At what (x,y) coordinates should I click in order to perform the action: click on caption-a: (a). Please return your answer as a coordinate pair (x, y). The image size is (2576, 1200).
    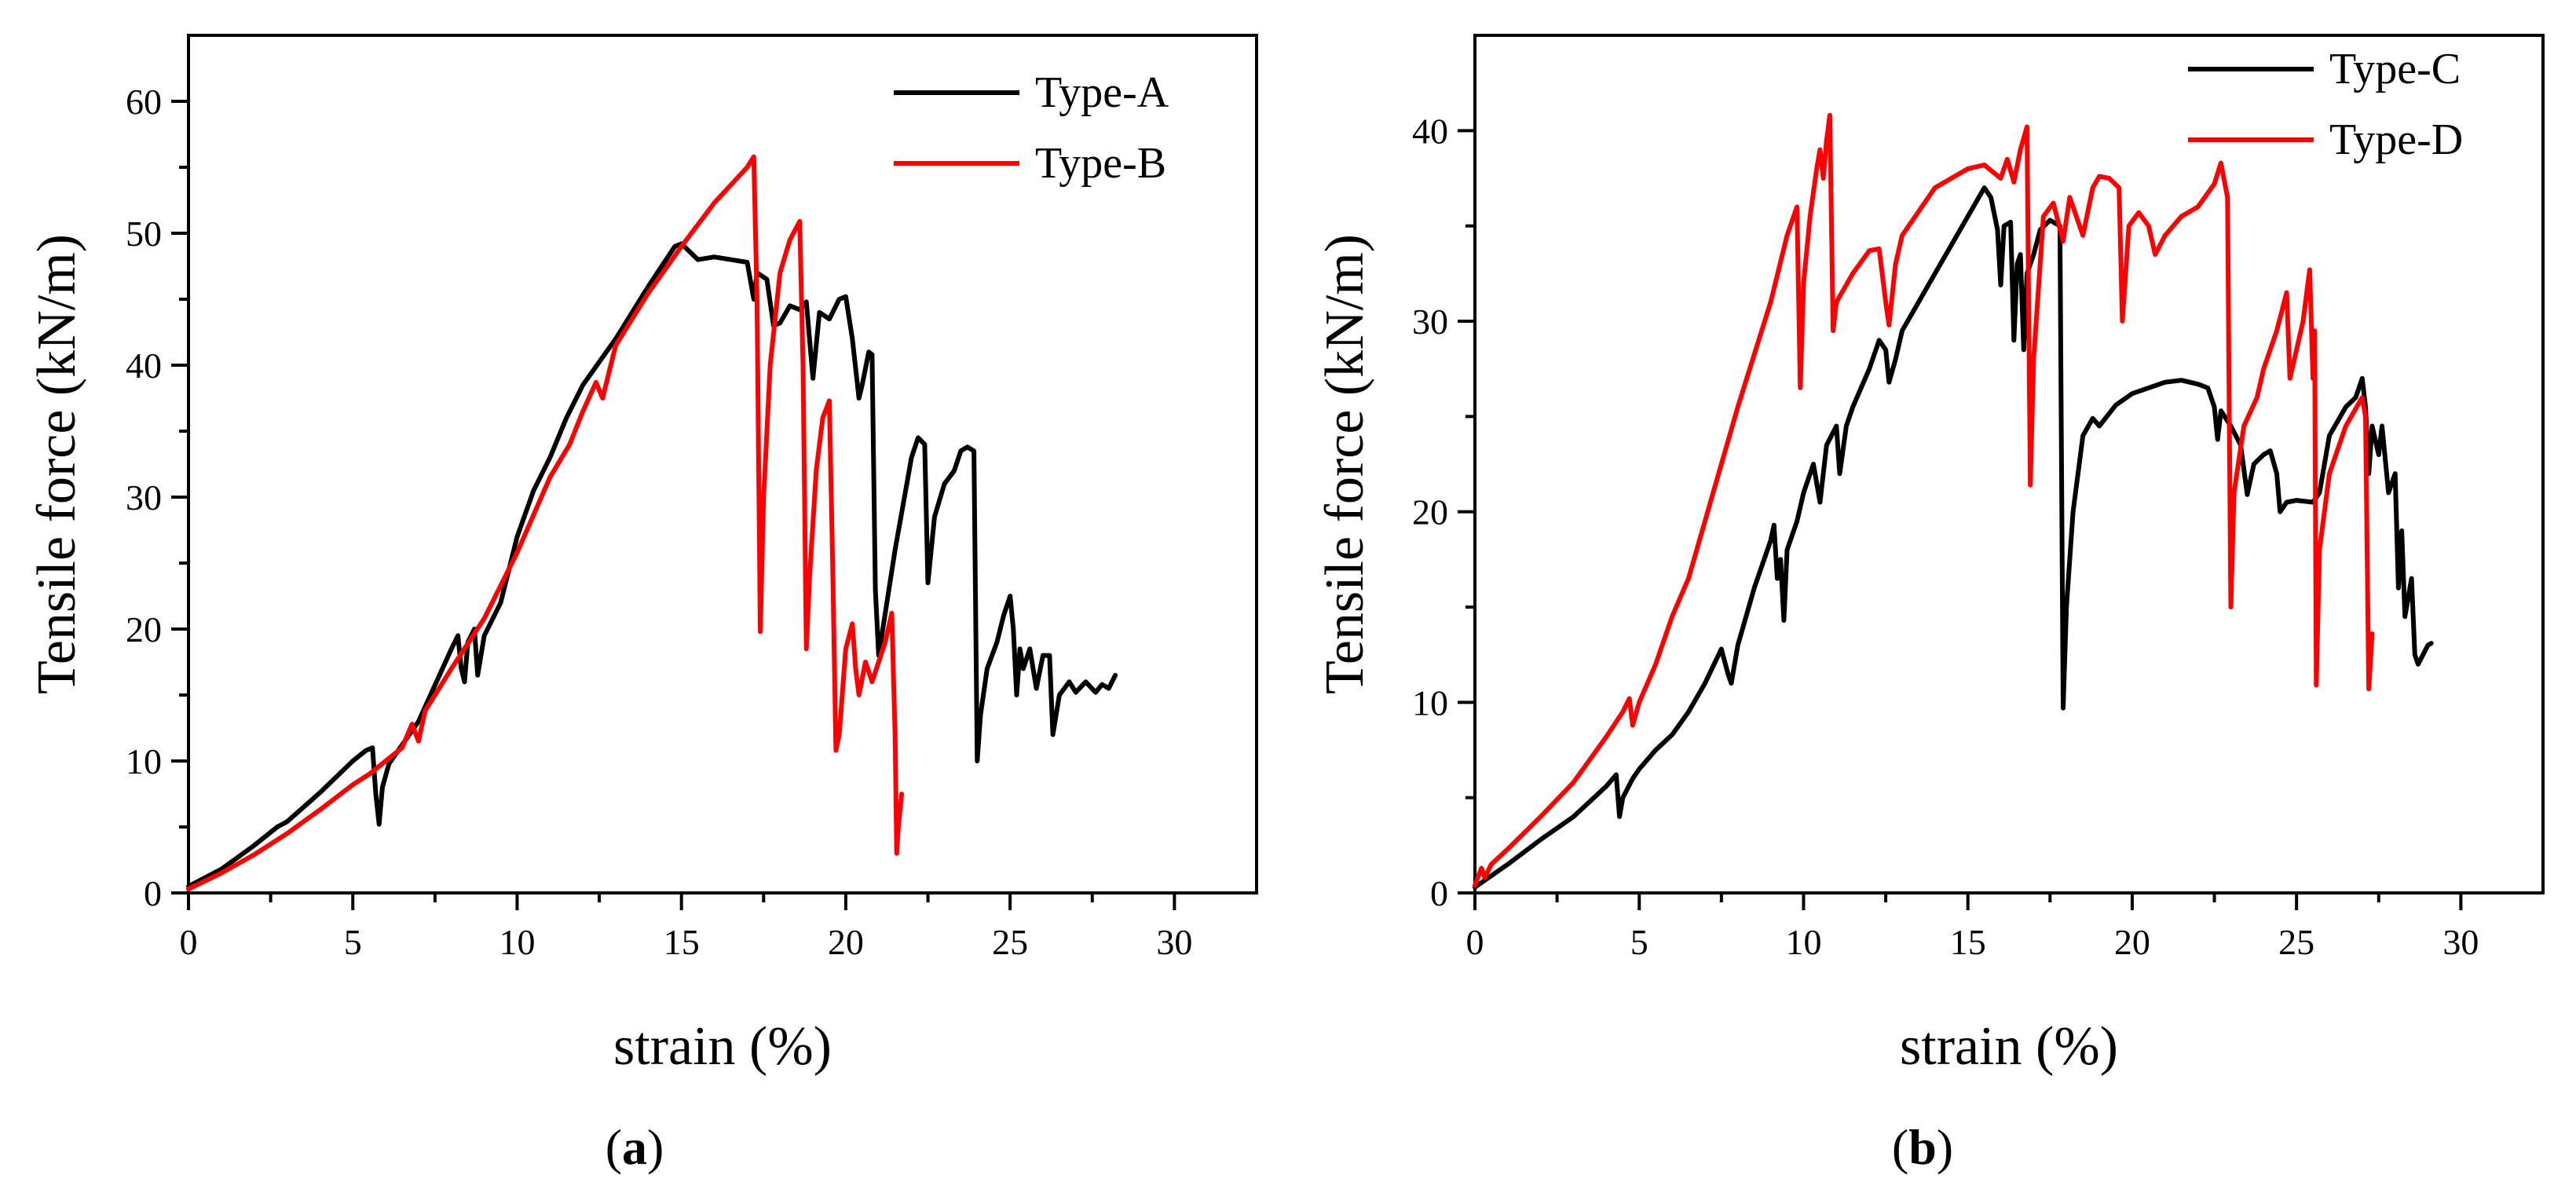
    Looking at the image, I should click on (635, 1147).